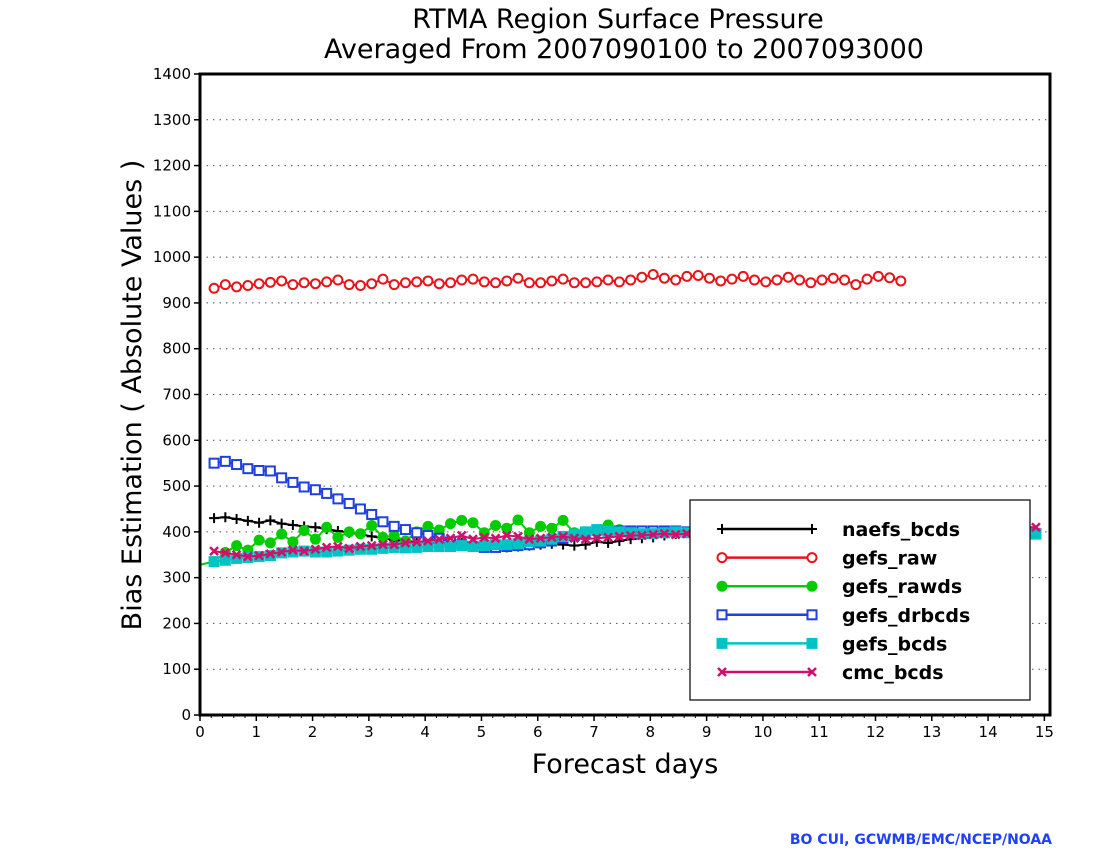 This screenshot has height=850, width=1100. I want to click on x-tick-label: 13, so click(931, 732).